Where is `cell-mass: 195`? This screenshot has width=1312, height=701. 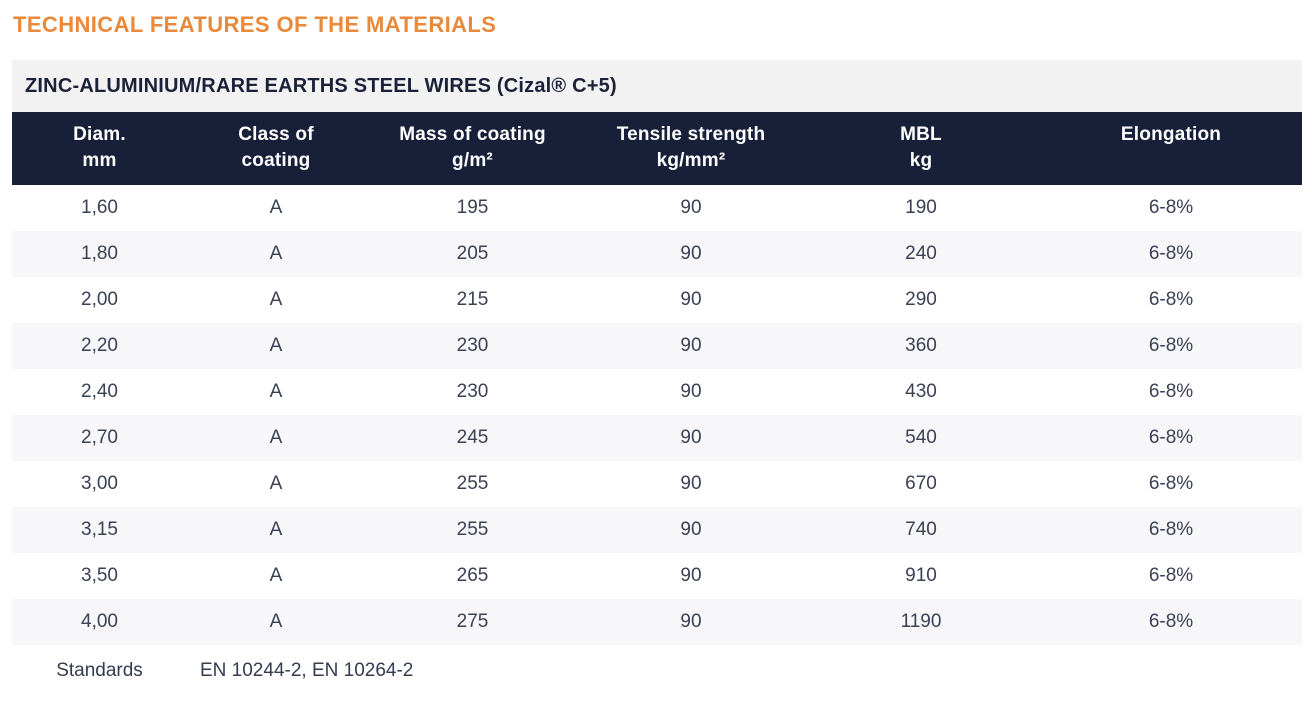
cell-mass: 195 is located at coordinates (472, 207).